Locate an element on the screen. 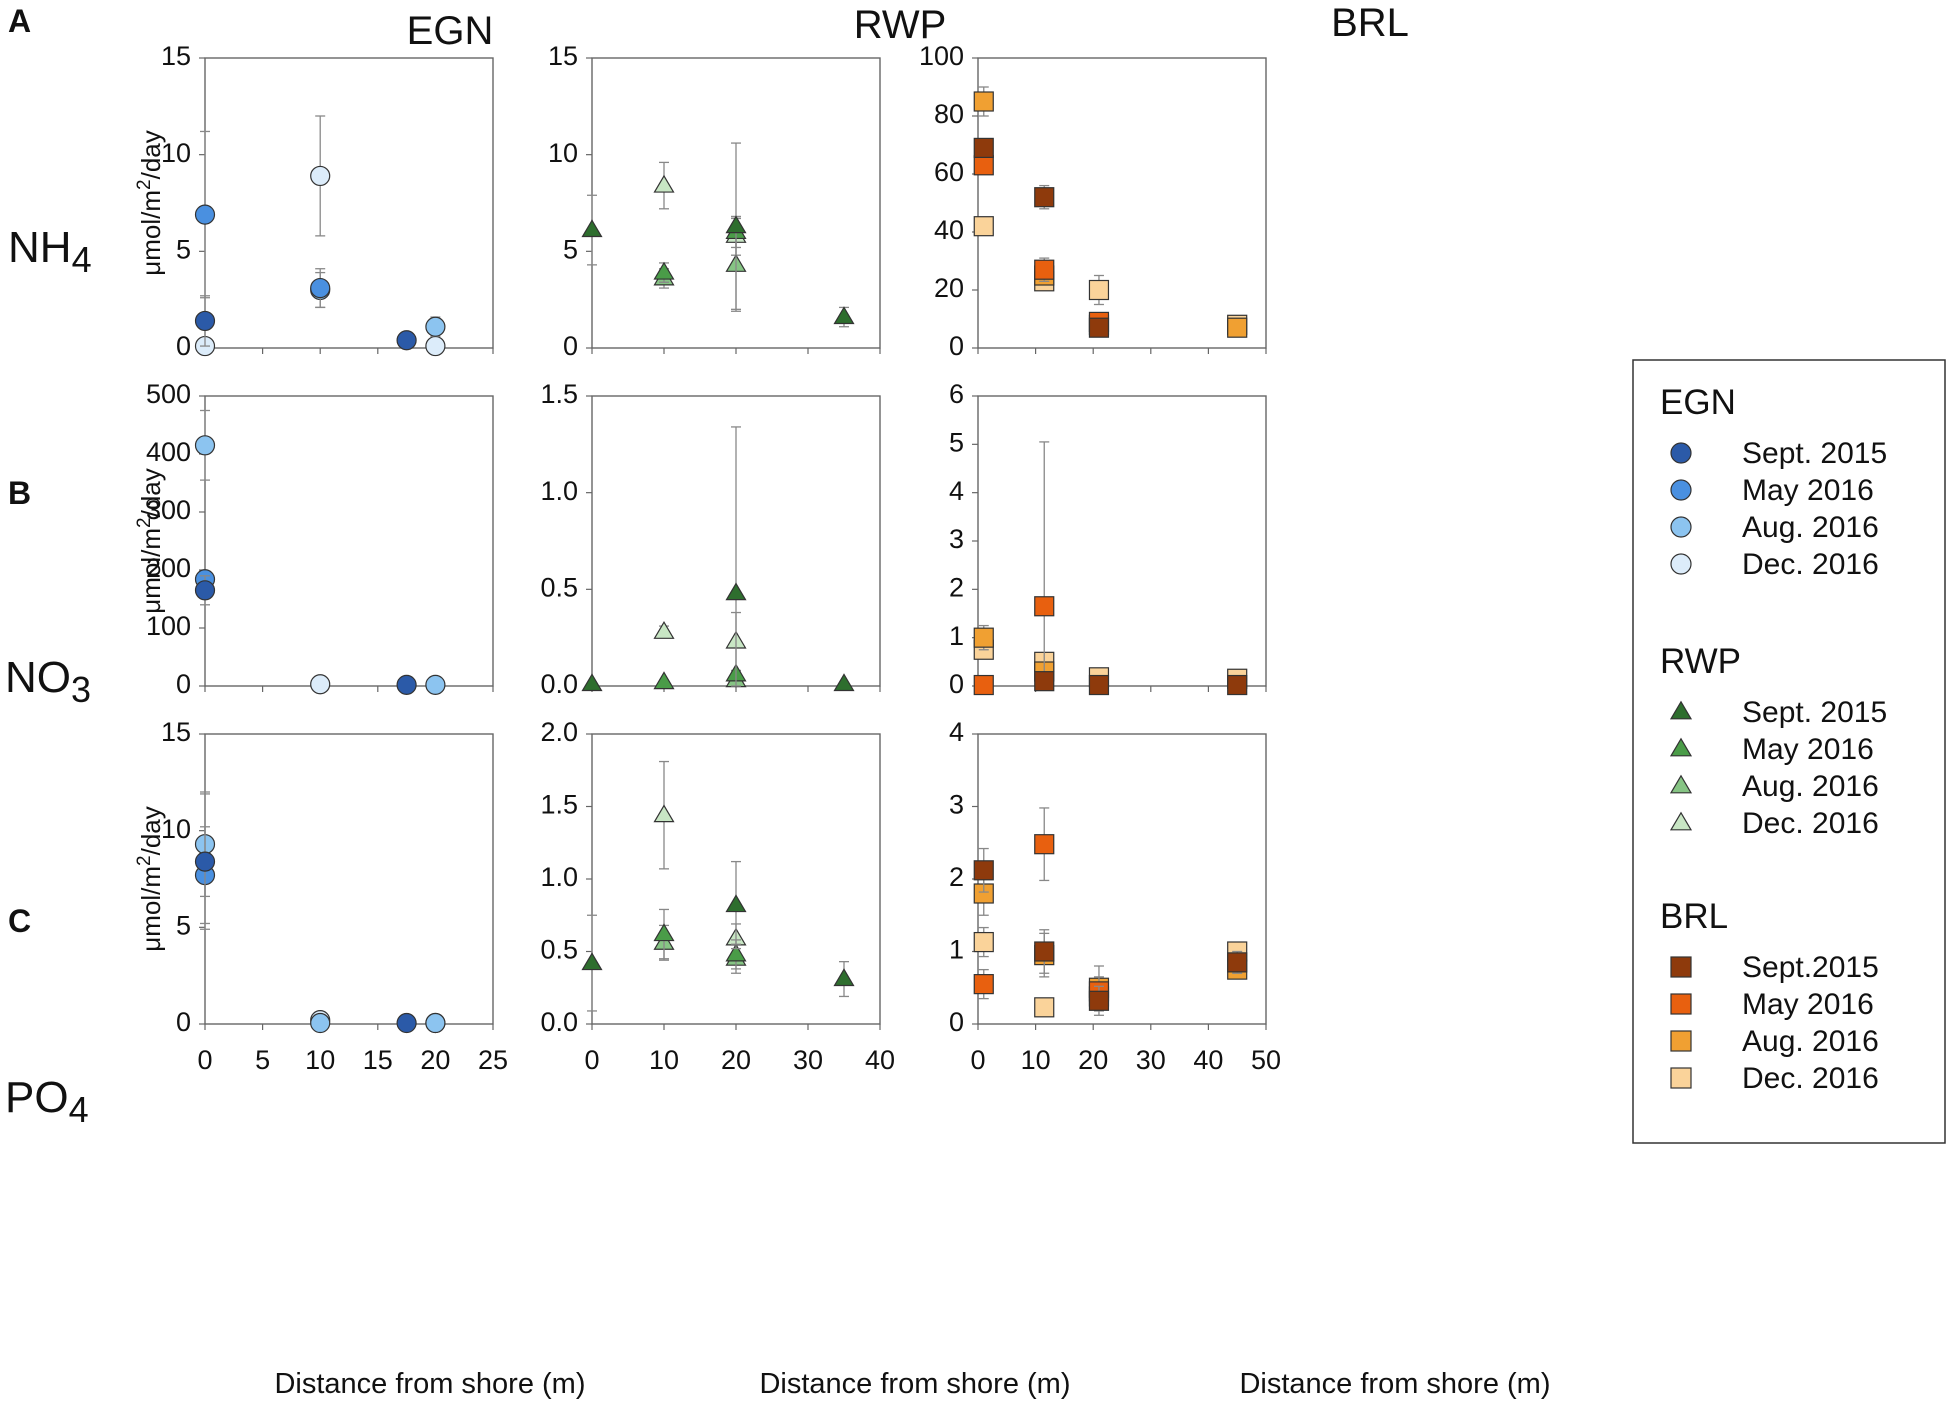  legend-label-egn-sept-2015: Sept. 2015 is located at coordinates (1814, 453).